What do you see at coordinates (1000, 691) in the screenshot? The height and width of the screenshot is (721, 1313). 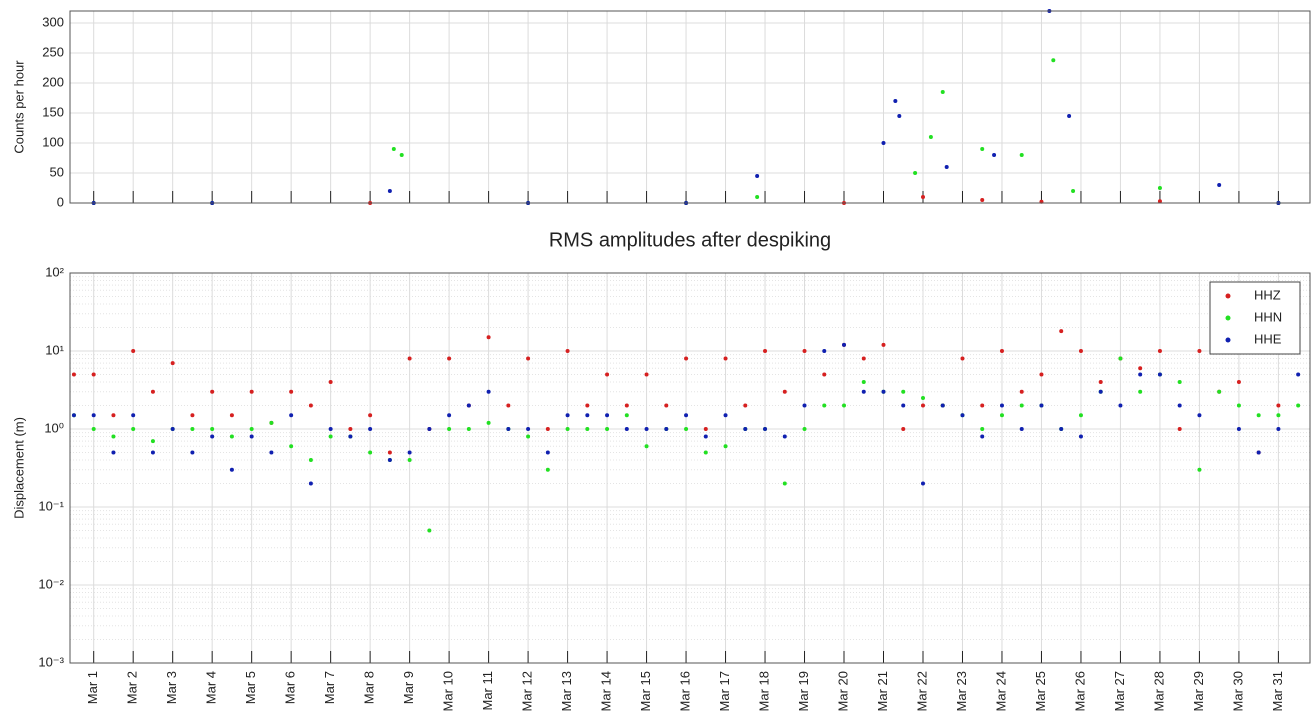 I see `x-tick-label: Mar 24` at bounding box center [1000, 691].